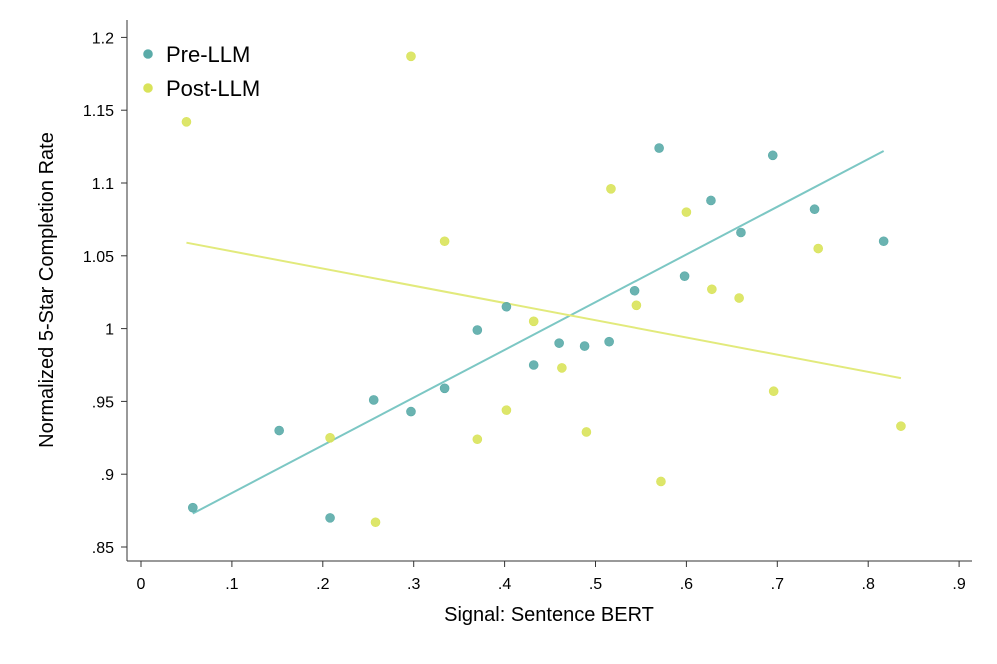 This screenshot has width=997, height=664. What do you see at coordinates (148, 88) in the screenshot?
I see `legend-marker-post-llm` at bounding box center [148, 88].